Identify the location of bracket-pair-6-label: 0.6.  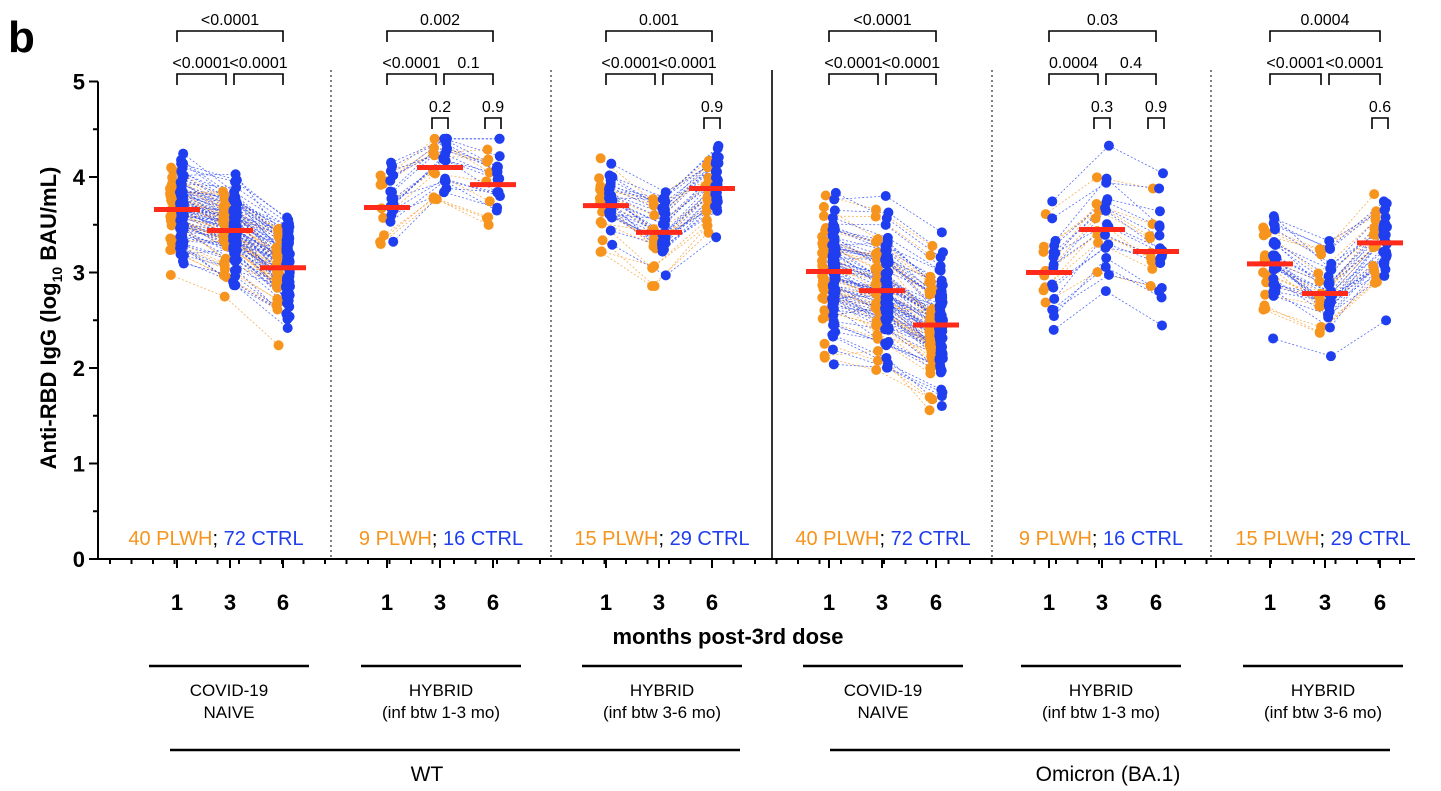
(1380, 107).